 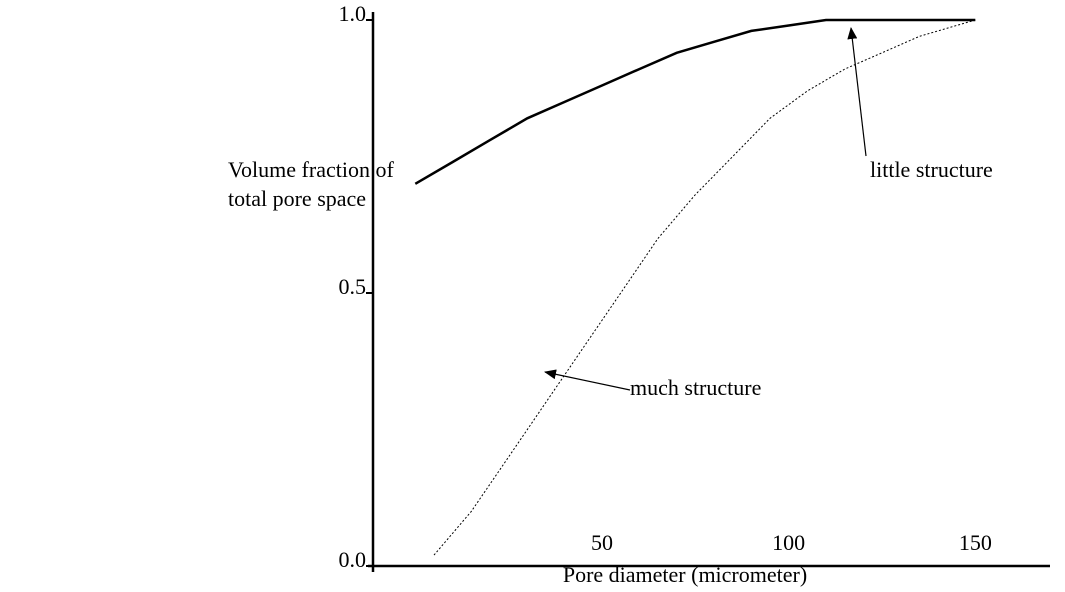 I want to click on x-tick-label: 50, so click(x=602, y=542).